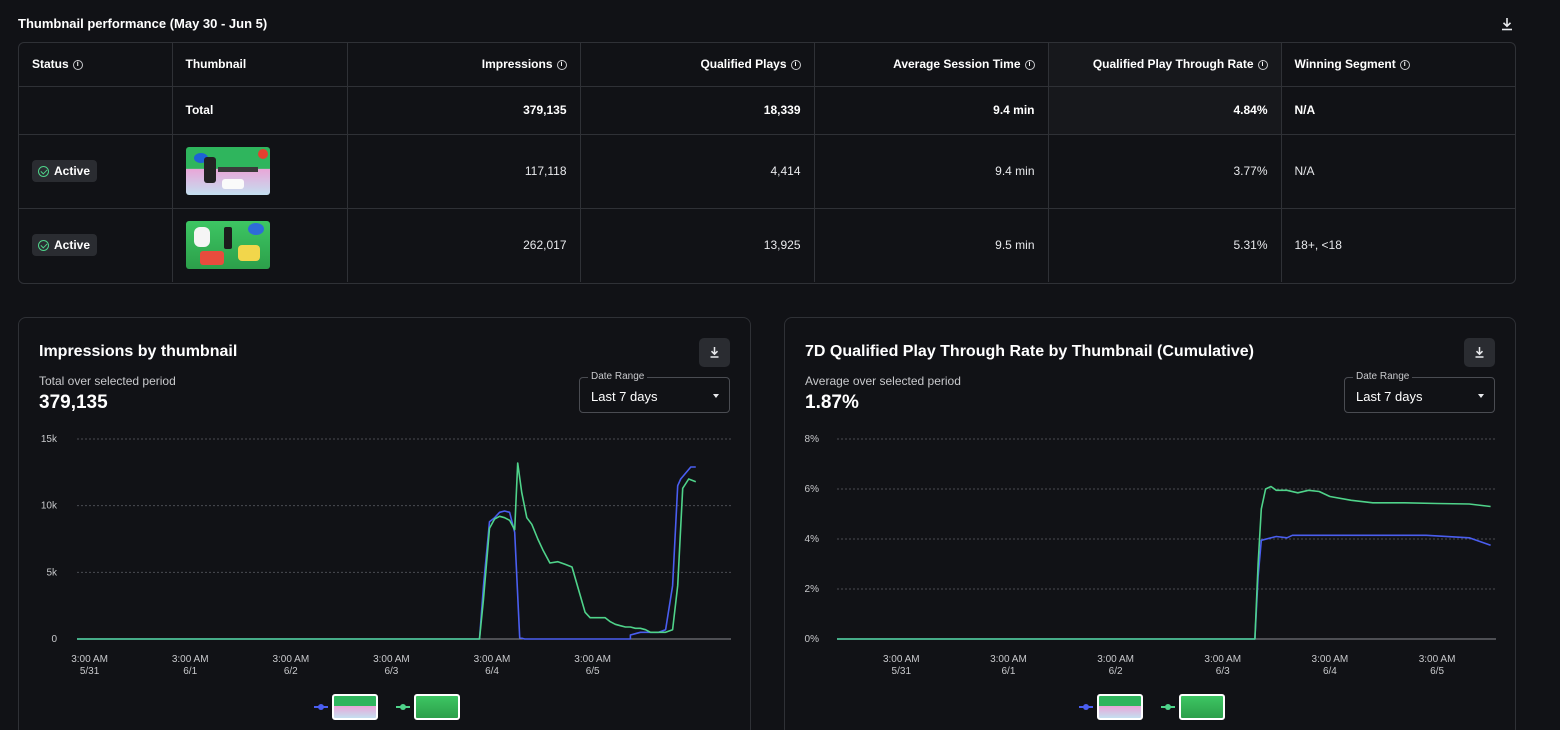  I want to click on section-title: Thumbnail performance (May 30 - Jun 5), so click(143, 23).